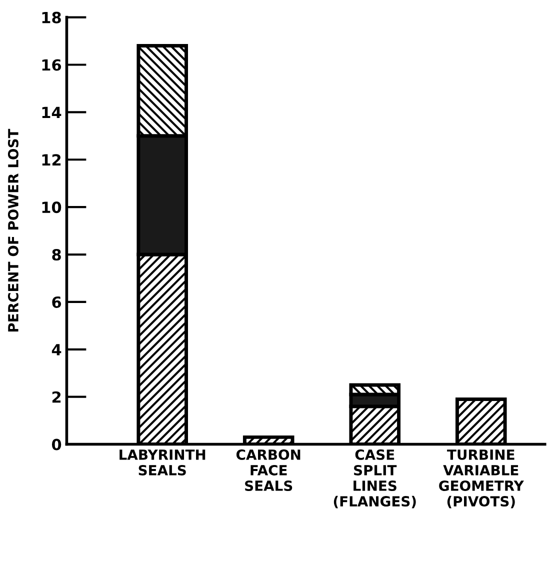 Image resolution: width=556 pixels, height=577 pixels. Describe the element at coordinates (56, 397) in the screenshot. I see `y-tick-label: 2` at that location.